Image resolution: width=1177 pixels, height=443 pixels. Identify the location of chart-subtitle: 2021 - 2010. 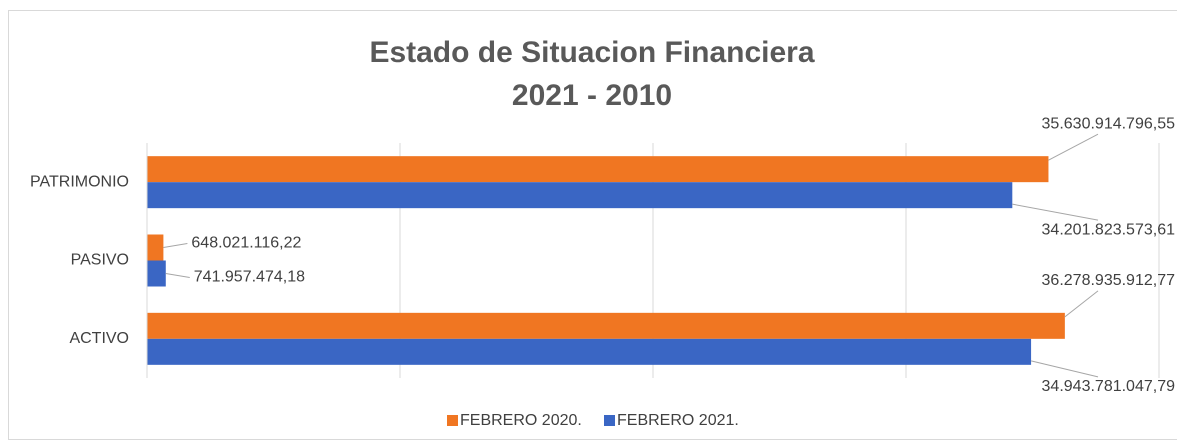
(592, 95).